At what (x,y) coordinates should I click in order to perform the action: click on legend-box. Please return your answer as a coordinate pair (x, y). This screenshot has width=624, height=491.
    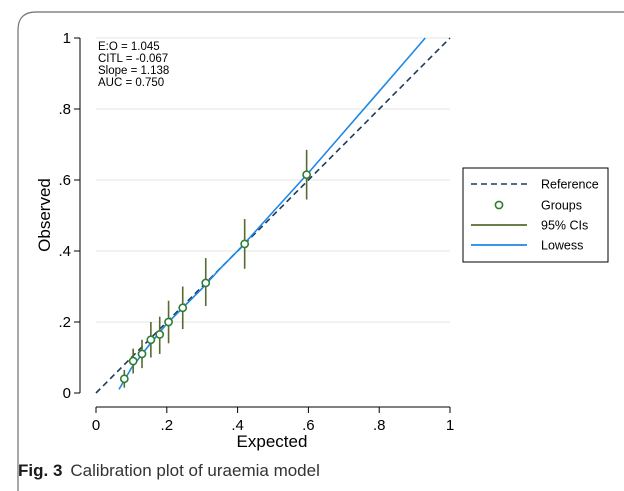
    Looking at the image, I should click on (535, 215).